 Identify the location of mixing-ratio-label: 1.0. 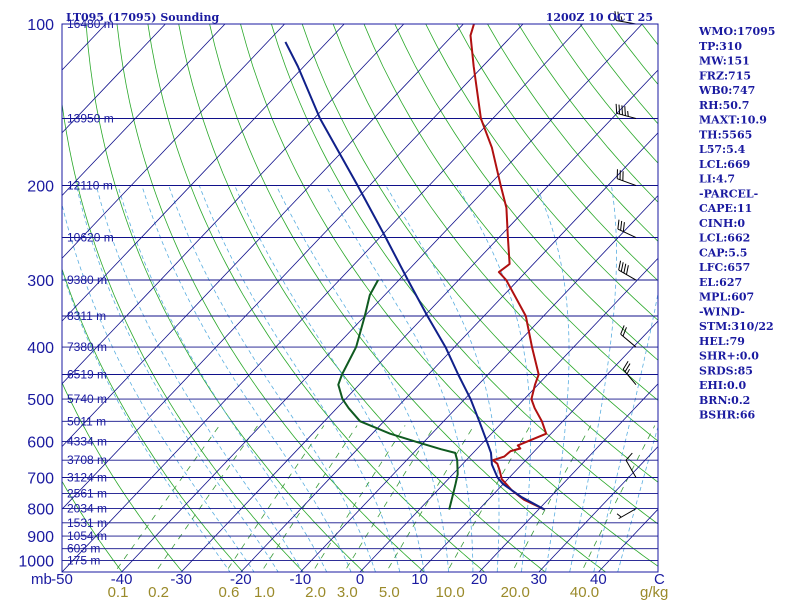
(264, 592).